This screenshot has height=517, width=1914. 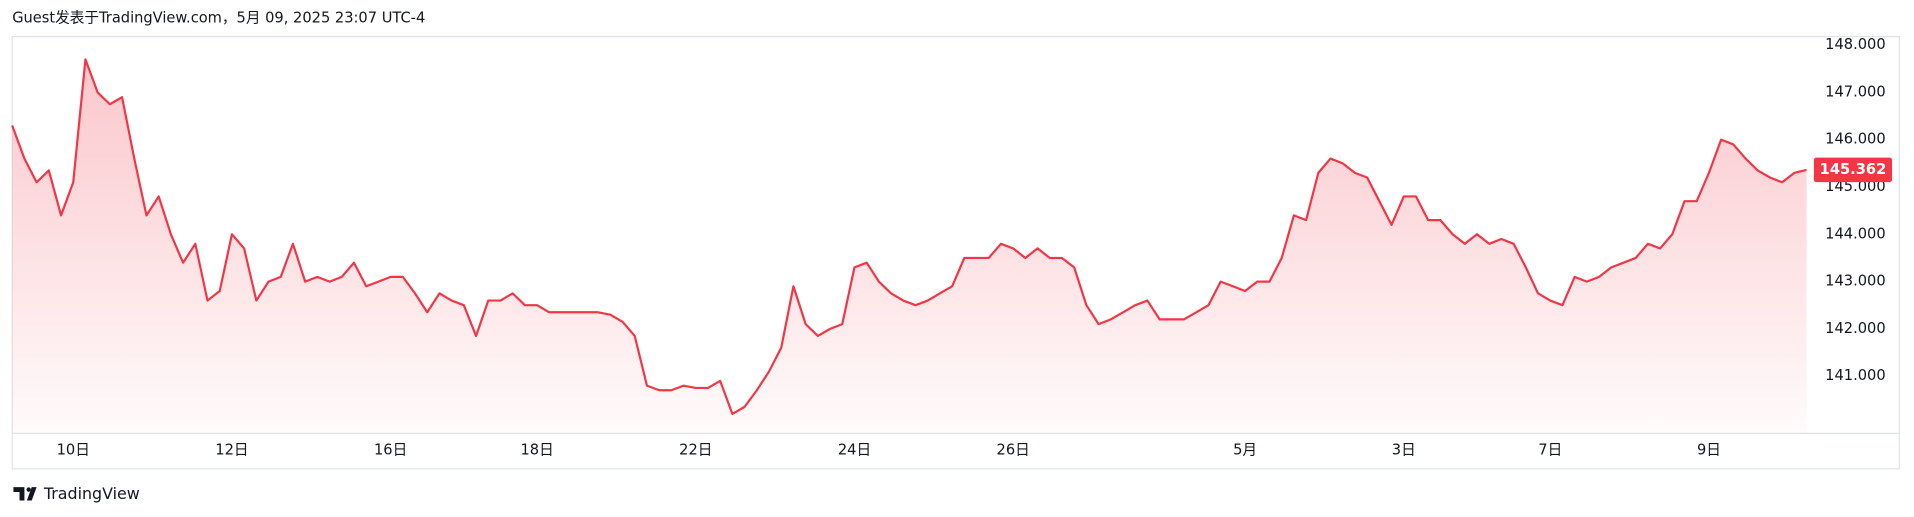 What do you see at coordinates (1855, 91) in the screenshot?
I see `y-tick-label: 147.000` at bounding box center [1855, 91].